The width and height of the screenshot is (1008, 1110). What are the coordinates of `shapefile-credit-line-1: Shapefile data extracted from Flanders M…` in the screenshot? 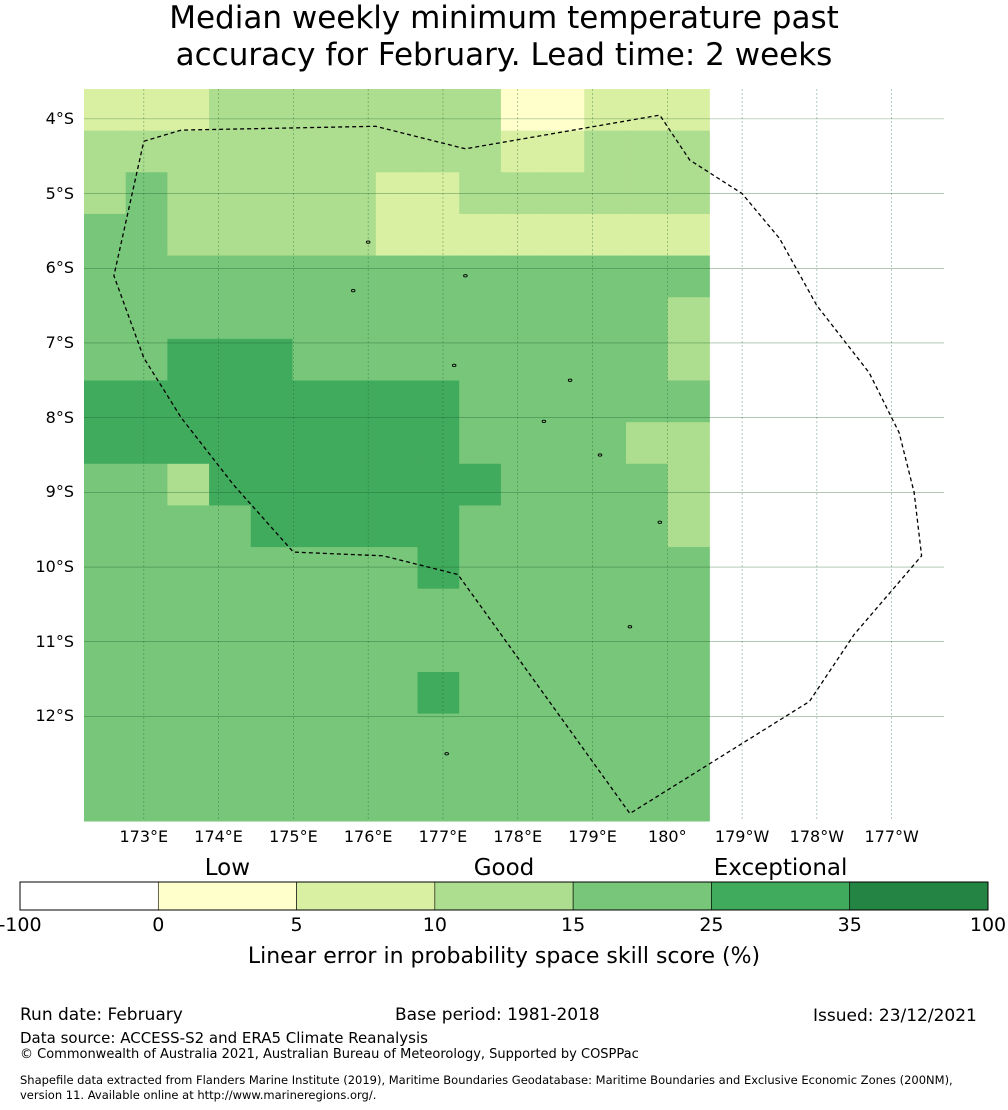 It's located at (486, 1080).